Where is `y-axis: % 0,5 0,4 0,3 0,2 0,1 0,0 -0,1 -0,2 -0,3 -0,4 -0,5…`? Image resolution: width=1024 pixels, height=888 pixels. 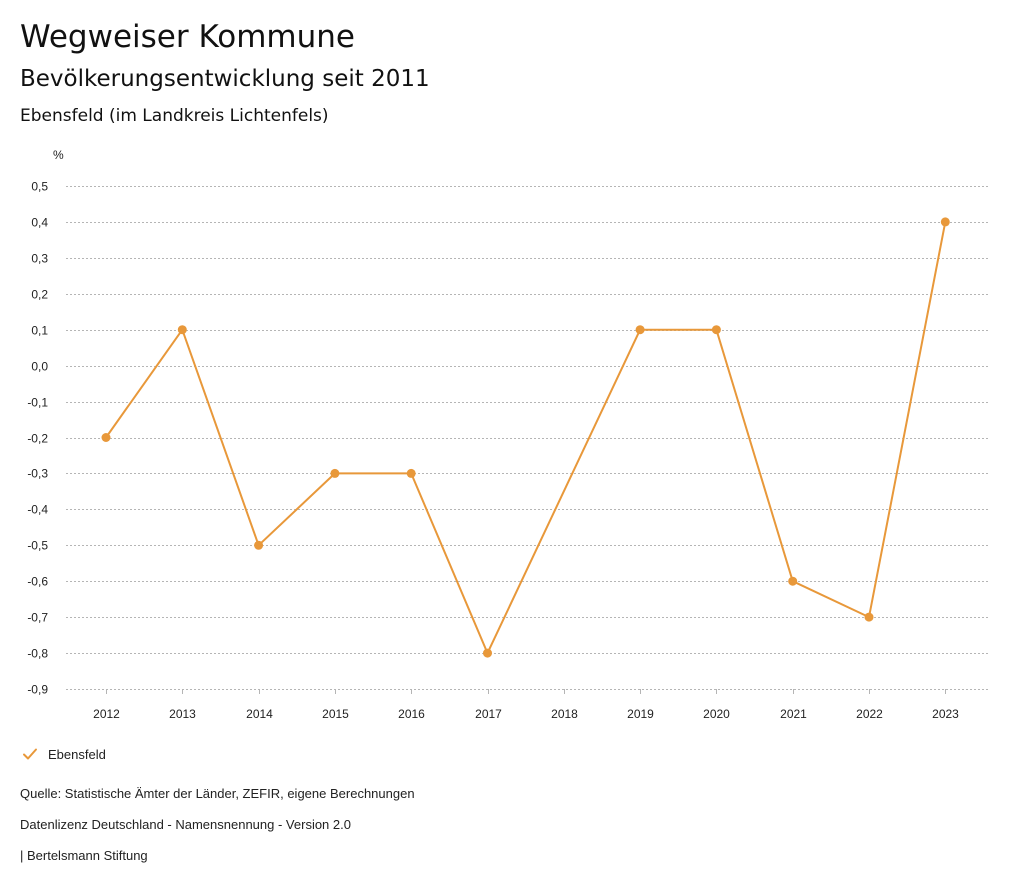 y-axis: % 0,5 0,4 0,3 0,2 0,1 0,0 -0,1 -0,2 -0,3 -0,4 -0,5… is located at coordinates (45, 422).